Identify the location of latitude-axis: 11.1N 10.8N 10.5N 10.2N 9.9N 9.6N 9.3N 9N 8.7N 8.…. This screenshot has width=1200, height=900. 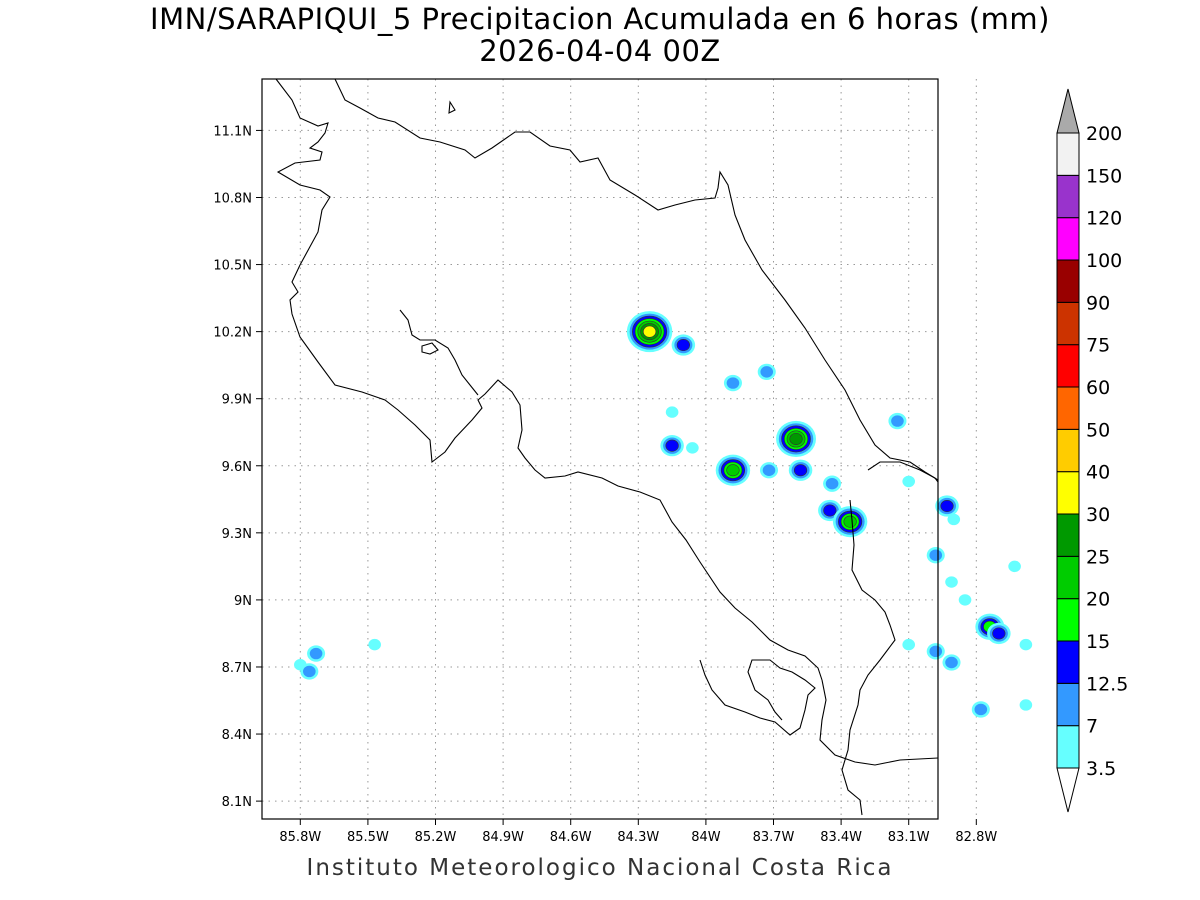
(237, 467).